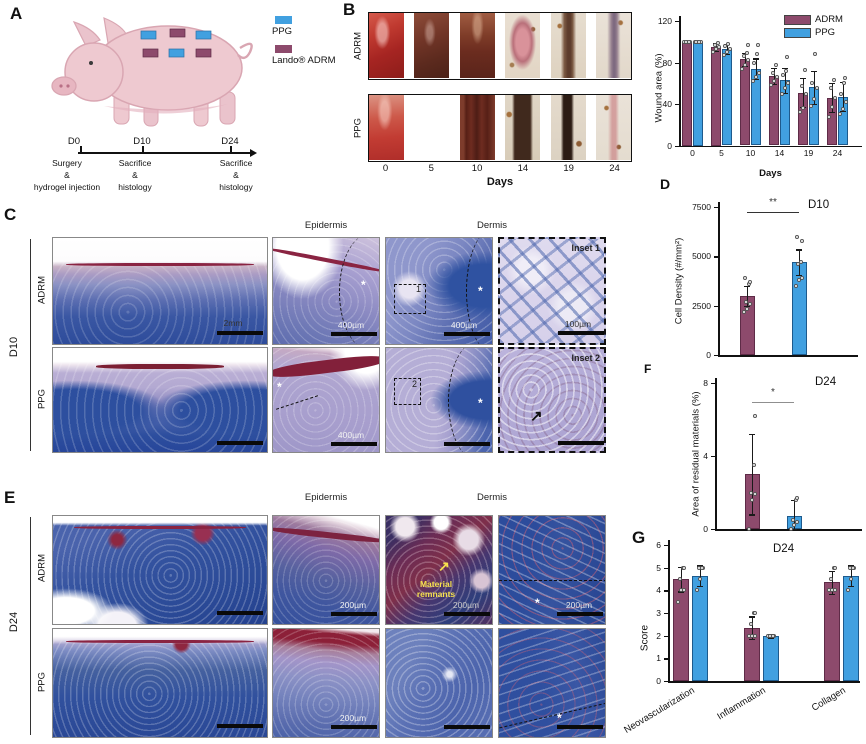 This screenshot has height=744, width=866. I want to click on pig-nostril, so click(68, 86).